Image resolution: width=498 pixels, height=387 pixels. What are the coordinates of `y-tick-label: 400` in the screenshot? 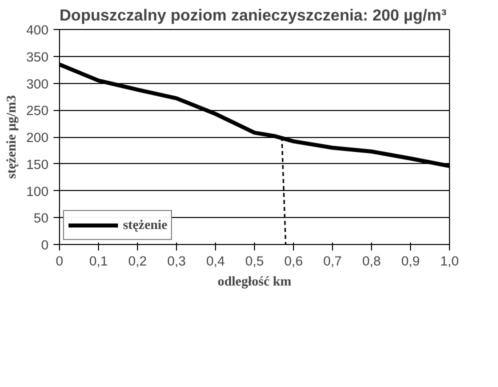 It's located at (37, 30).